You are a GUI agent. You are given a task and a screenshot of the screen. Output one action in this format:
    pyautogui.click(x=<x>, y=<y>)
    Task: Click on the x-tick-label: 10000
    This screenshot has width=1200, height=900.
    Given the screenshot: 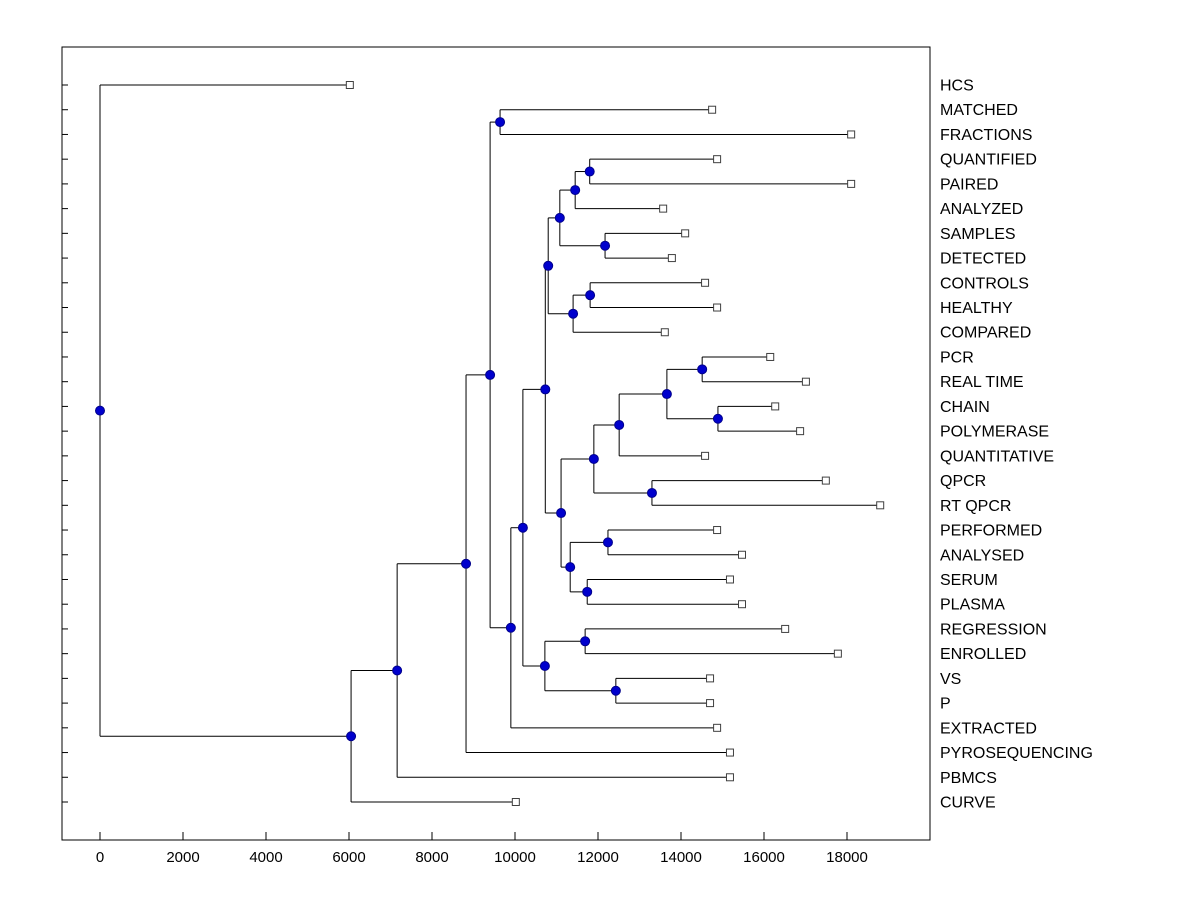 What is the action you would take?
    pyautogui.click(x=515, y=857)
    